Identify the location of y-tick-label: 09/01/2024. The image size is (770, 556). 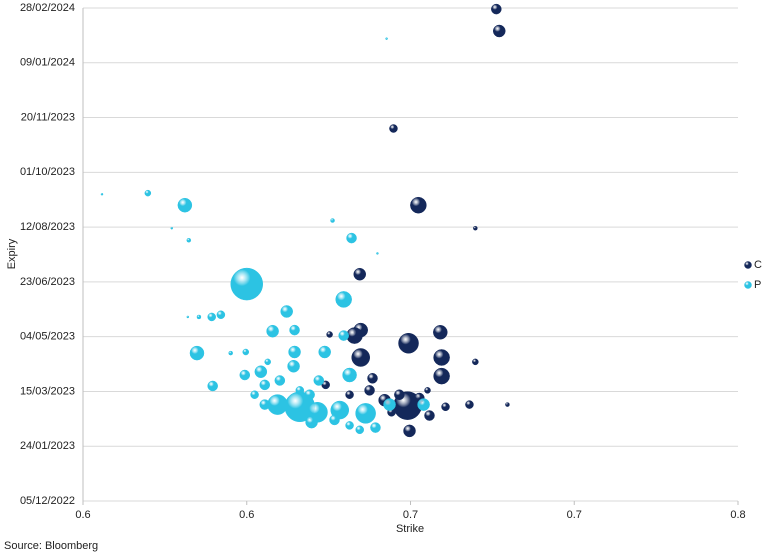
(47, 63).